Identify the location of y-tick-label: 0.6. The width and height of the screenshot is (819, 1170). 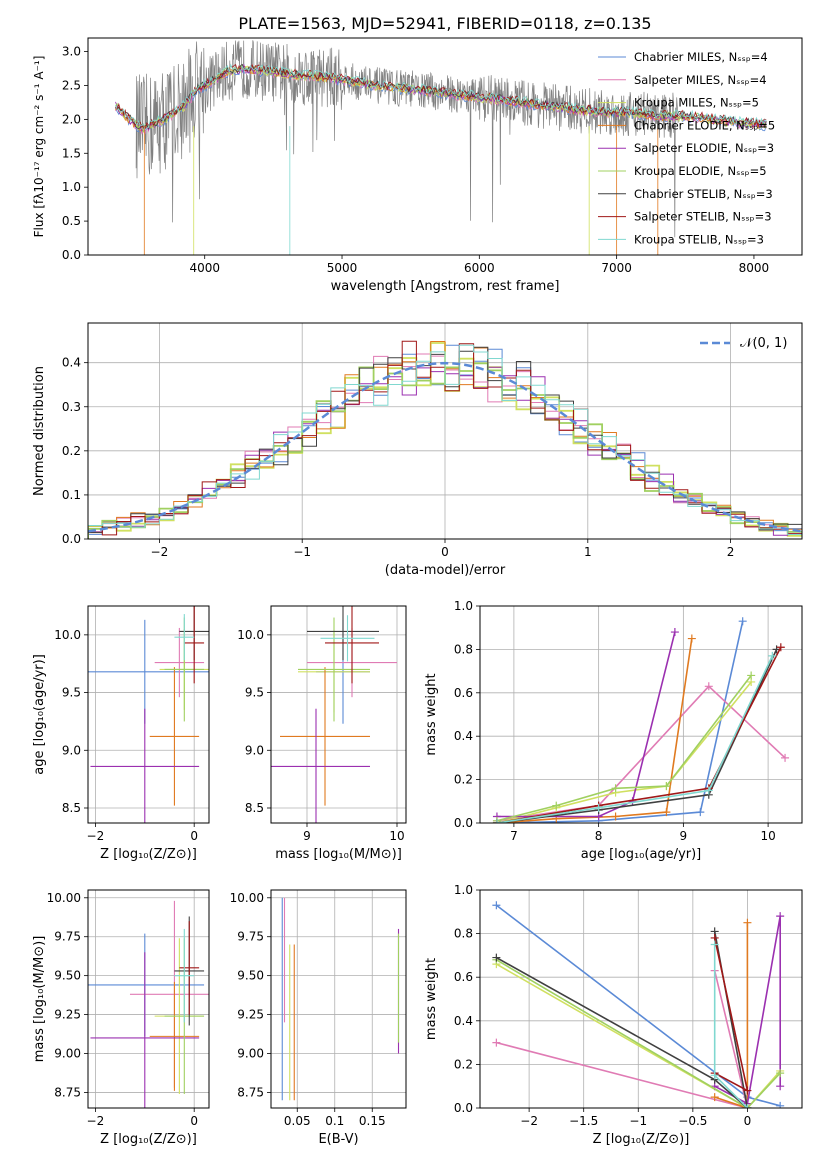
(463, 977).